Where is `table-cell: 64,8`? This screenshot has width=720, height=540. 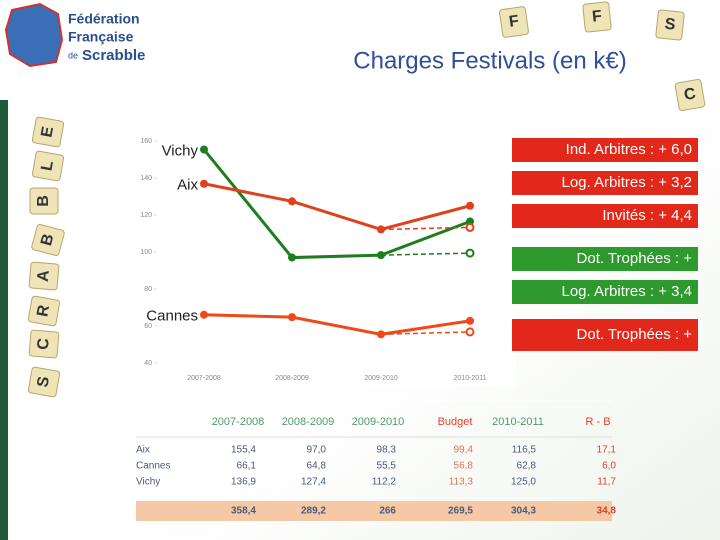 table-cell: 64,8 is located at coordinates (317, 466).